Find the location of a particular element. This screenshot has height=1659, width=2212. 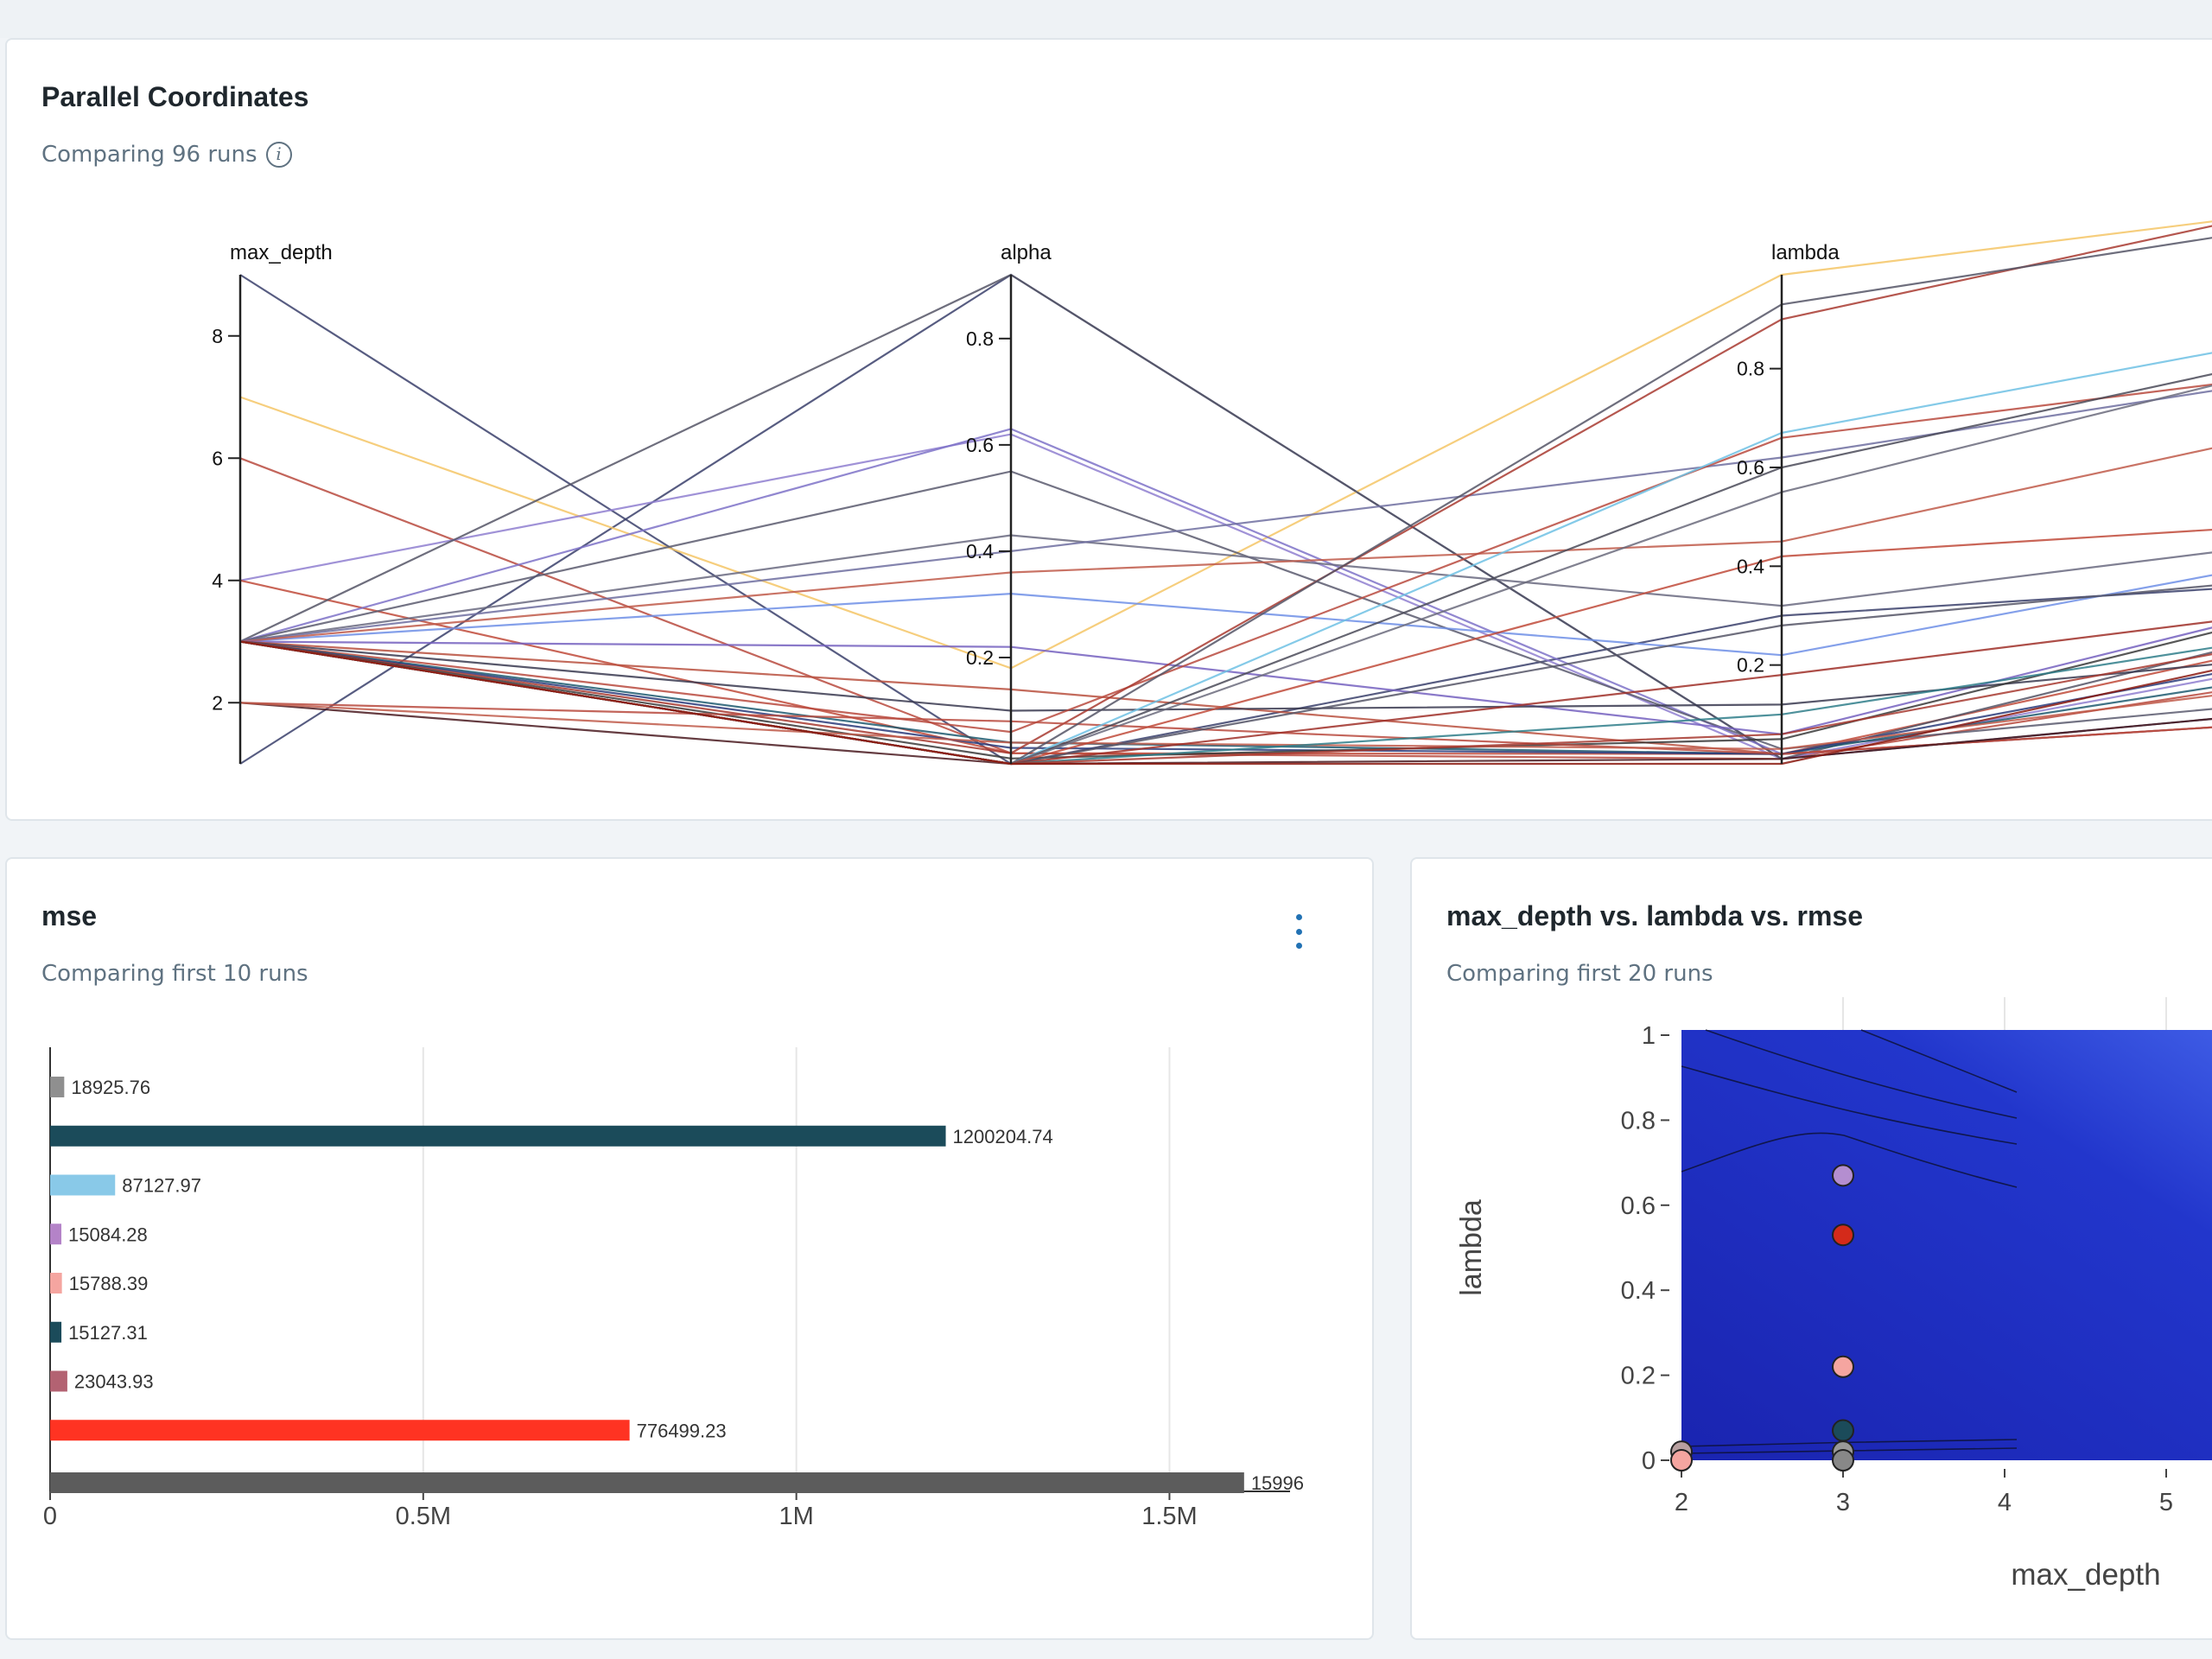

x-tick-label: 3 is located at coordinates (1843, 1502).